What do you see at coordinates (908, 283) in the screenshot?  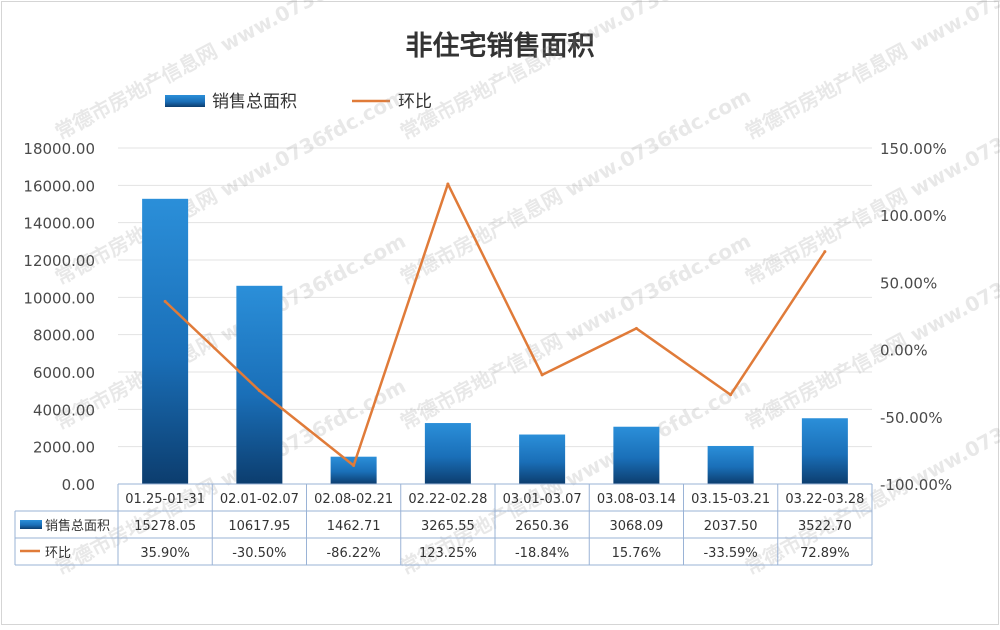 I see `y-right-tick-label: 50.00%` at bounding box center [908, 283].